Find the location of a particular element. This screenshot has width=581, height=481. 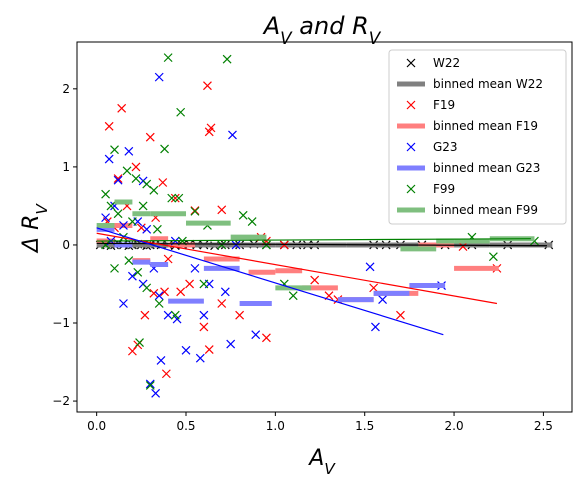

x-tick-label: 1.5 is located at coordinates (364, 426).